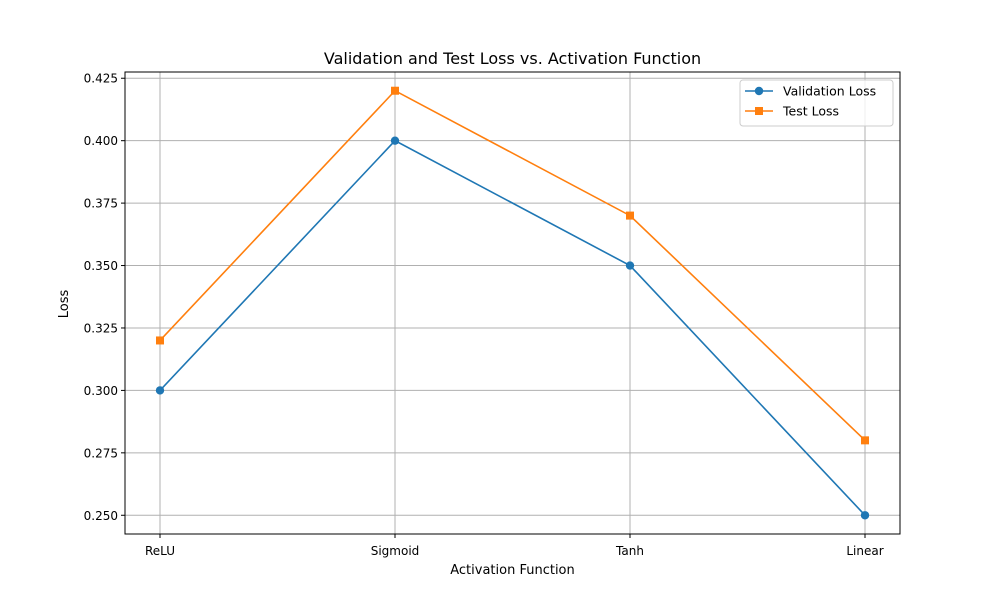 The height and width of the screenshot is (604, 1000). I want to click on legend-marker-validation-loss, so click(759, 91).